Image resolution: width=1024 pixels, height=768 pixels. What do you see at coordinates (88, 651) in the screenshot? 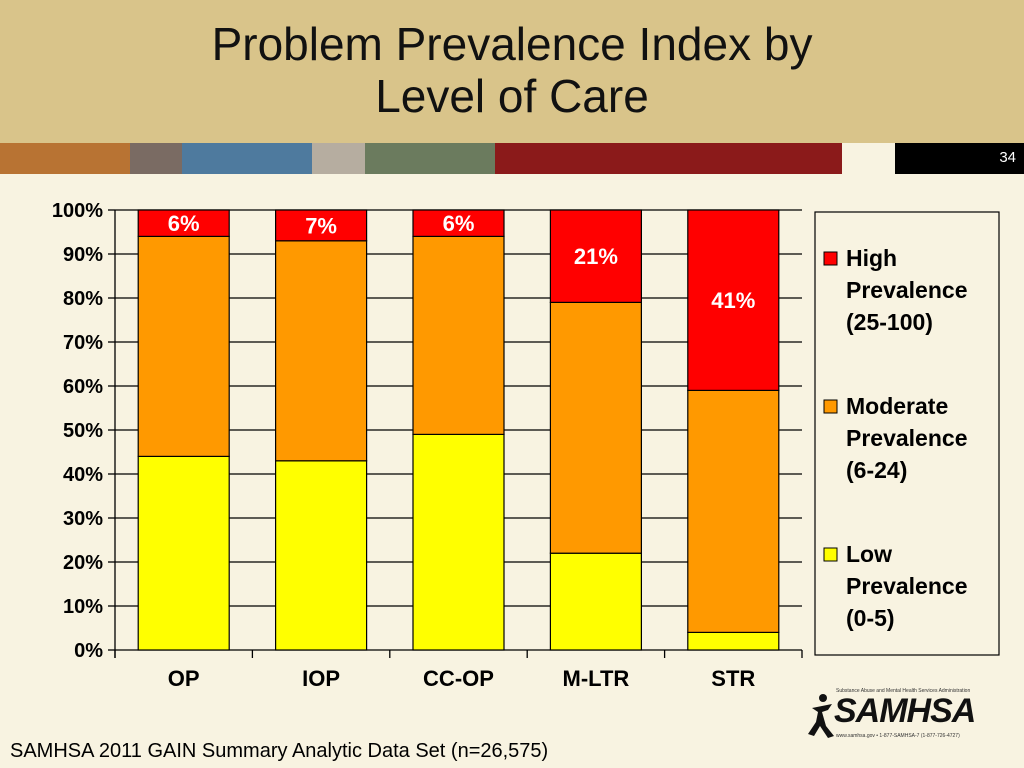
I see `y-tick-label: 0%` at bounding box center [88, 651].